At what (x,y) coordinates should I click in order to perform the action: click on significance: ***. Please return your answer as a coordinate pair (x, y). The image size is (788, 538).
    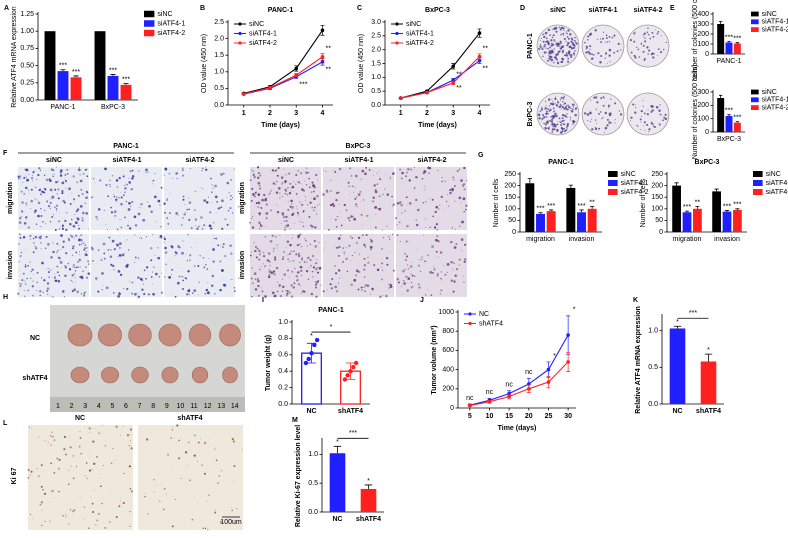
    Looking at the image, I should click on (729, 111).